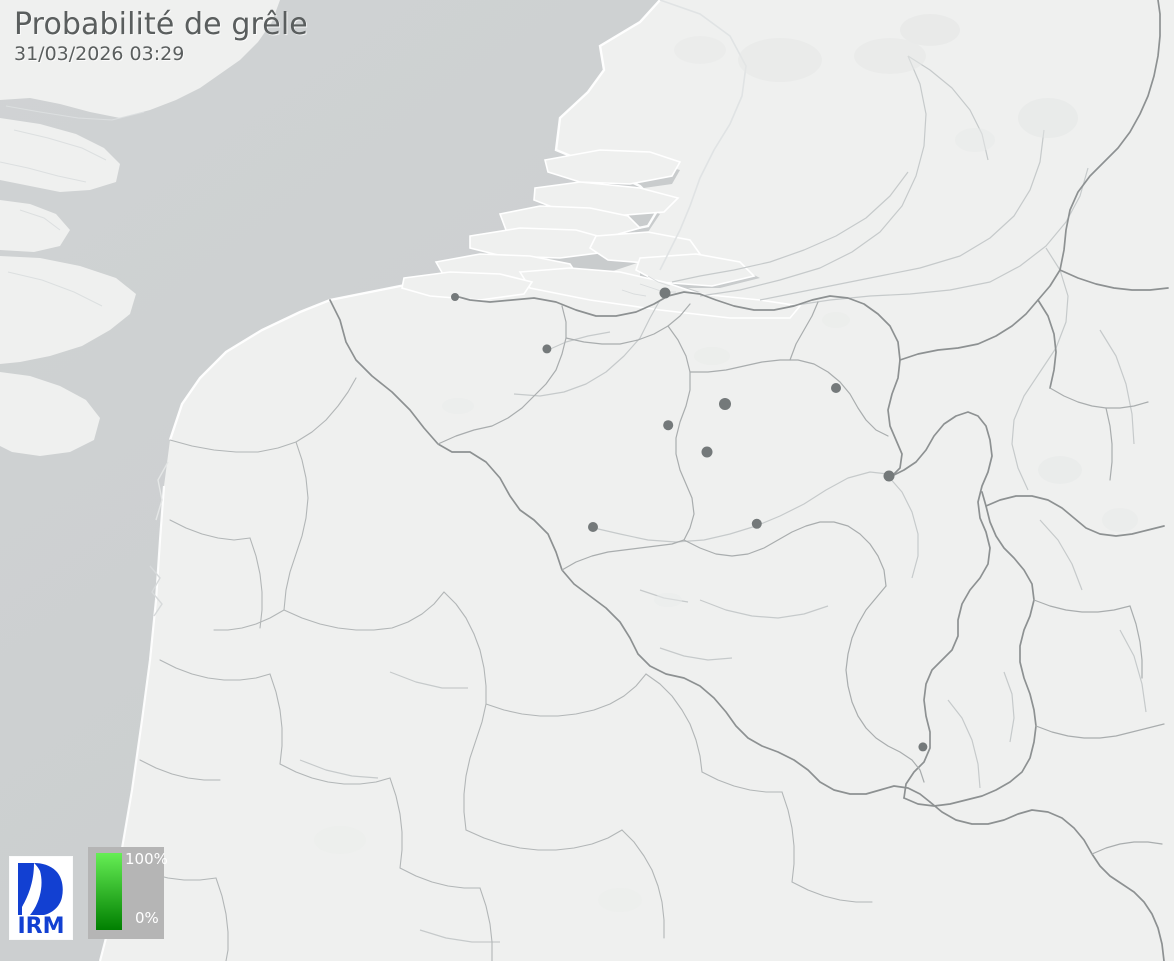  Describe the element at coordinates (668, 425) in the screenshot. I see `station-leuven` at that location.